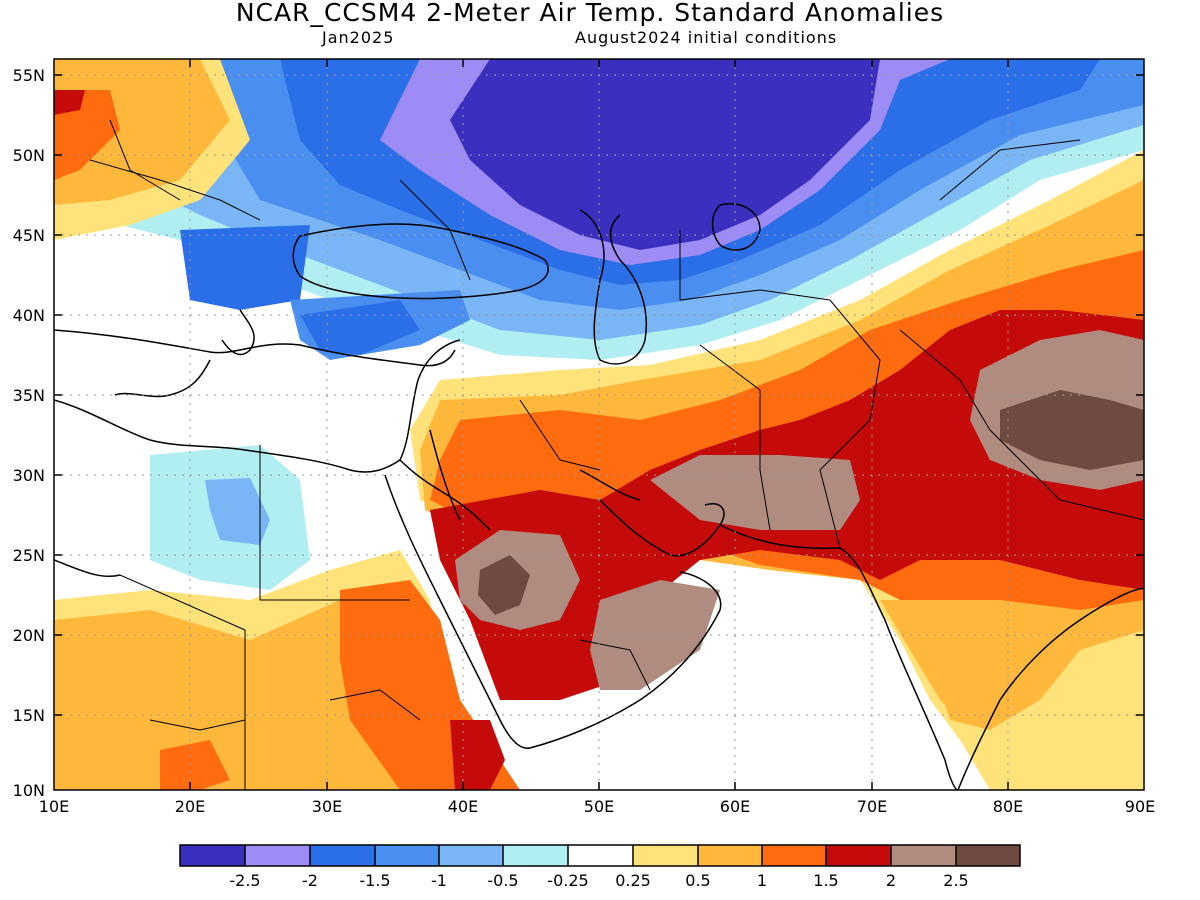 This screenshot has height=900, width=1200. Describe the element at coordinates (29, 155) in the screenshot. I see `lat-label: 50N` at that location.